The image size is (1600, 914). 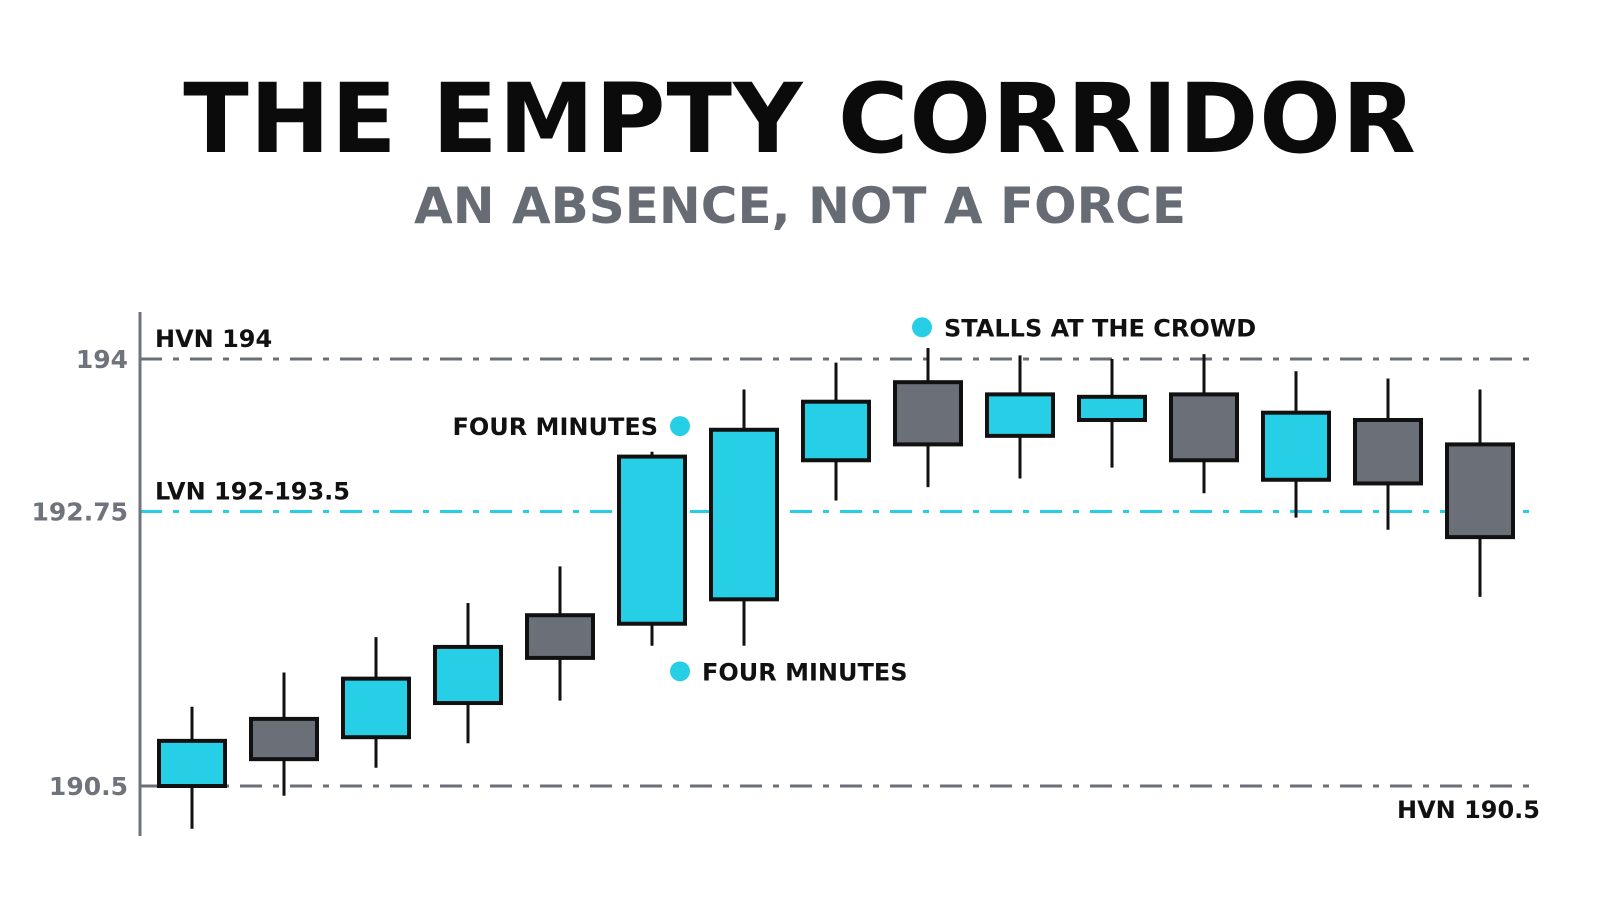 I want to click on chart-subtitle: AN ABSENCE, NOT A FORCE, so click(x=800, y=206).